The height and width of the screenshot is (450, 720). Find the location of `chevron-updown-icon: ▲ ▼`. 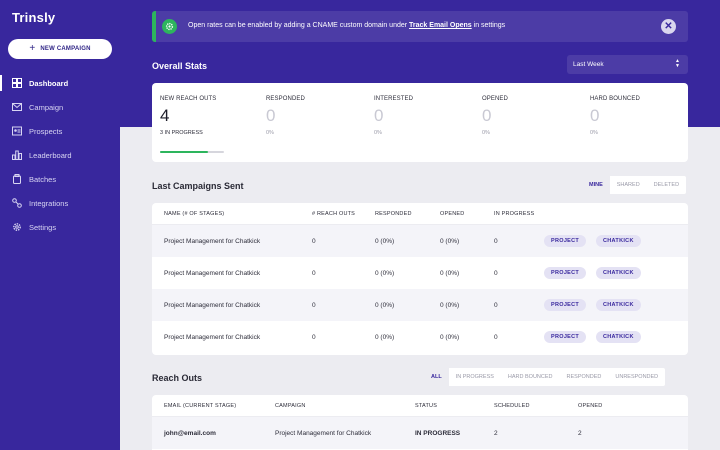

chevron-updown-icon: ▲ ▼ is located at coordinates (677, 63).